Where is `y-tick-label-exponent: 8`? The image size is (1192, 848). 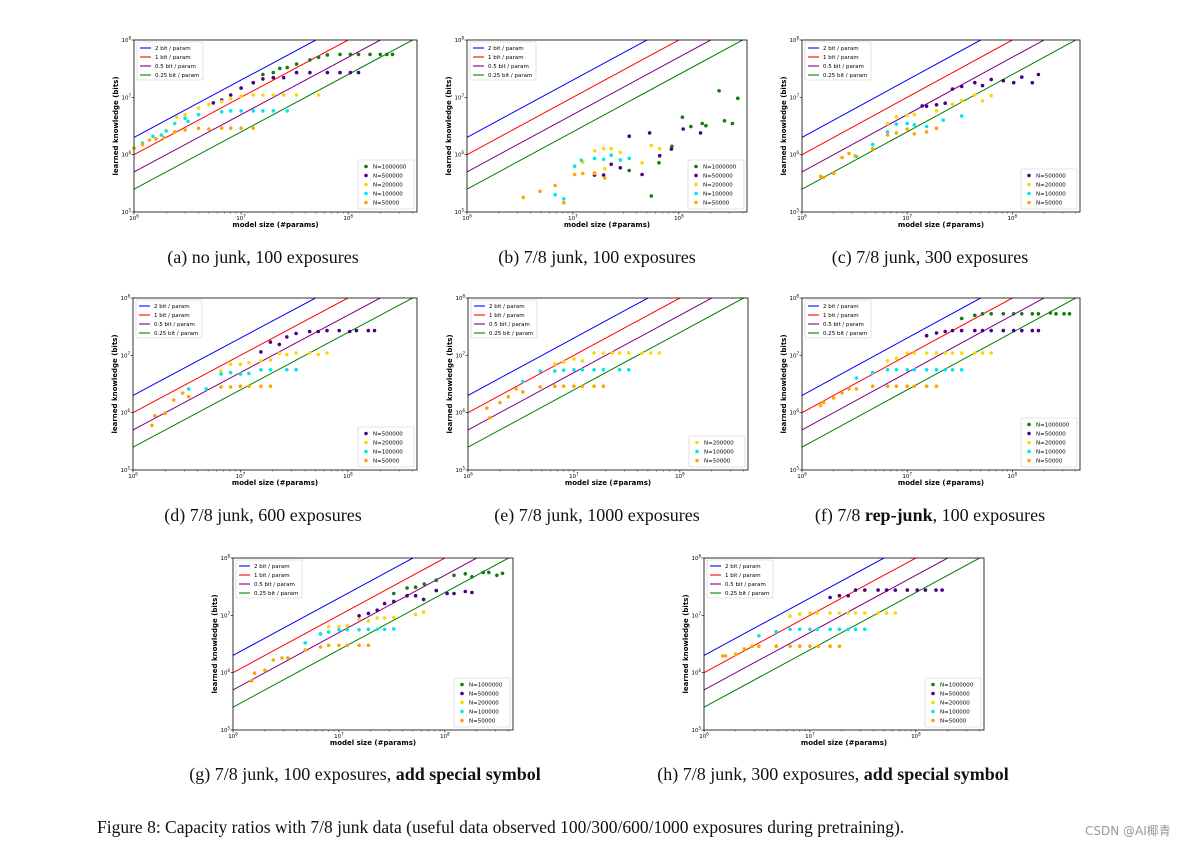 y-tick-label-exponent: 8 is located at coordinates (228, 556).